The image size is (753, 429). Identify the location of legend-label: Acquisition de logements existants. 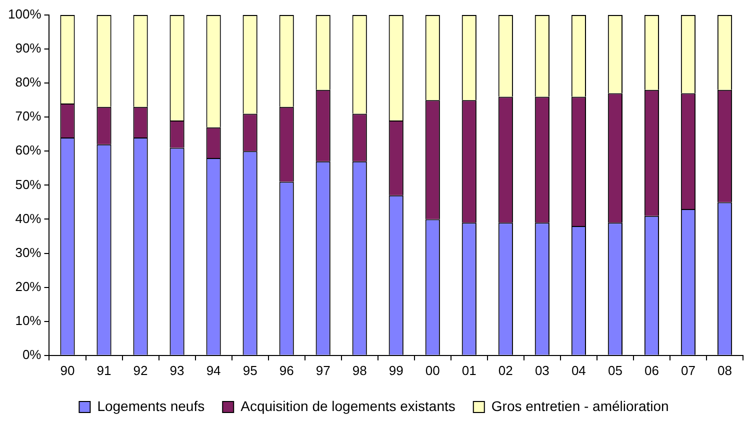
(348, 406).